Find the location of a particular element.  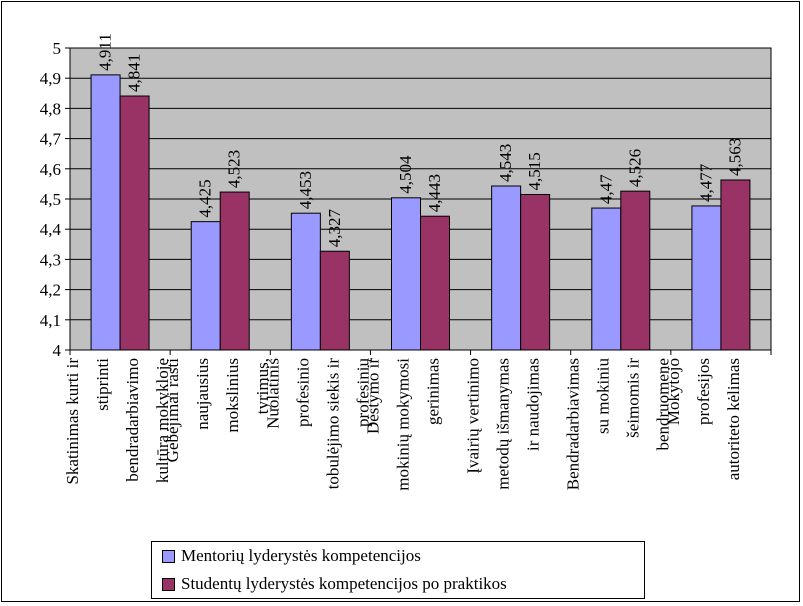

y-tick-label: 4,7 is located at coordinates (51, 139).